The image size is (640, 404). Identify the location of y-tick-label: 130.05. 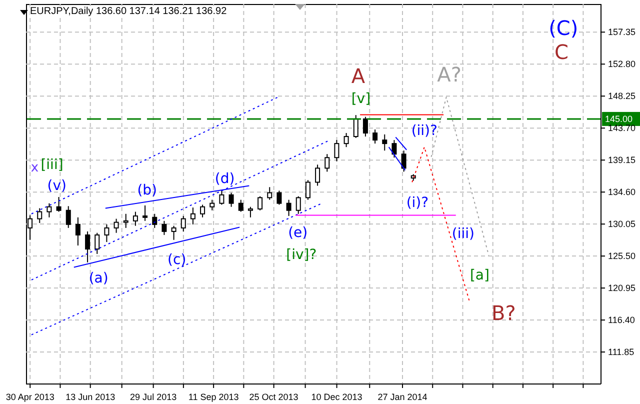
(622, 224).